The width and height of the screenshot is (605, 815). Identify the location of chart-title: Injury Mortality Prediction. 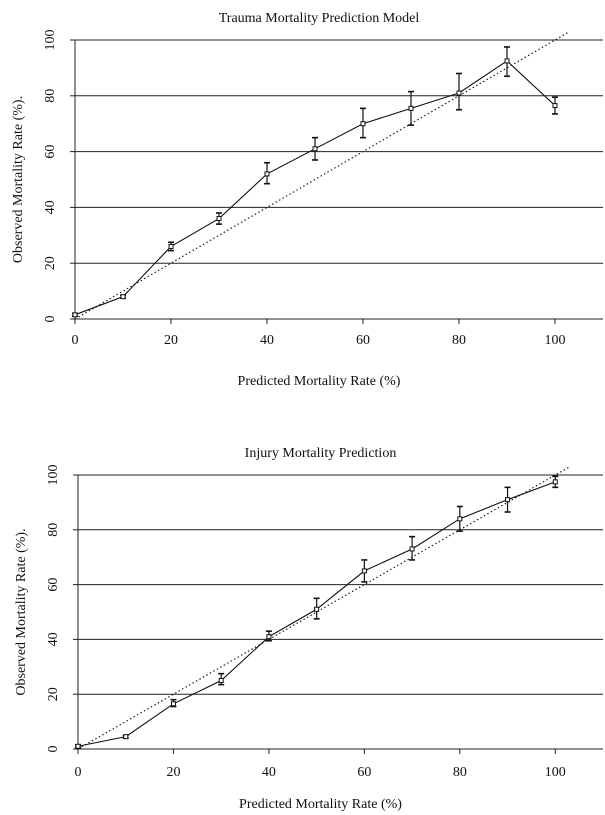
(321, 453).